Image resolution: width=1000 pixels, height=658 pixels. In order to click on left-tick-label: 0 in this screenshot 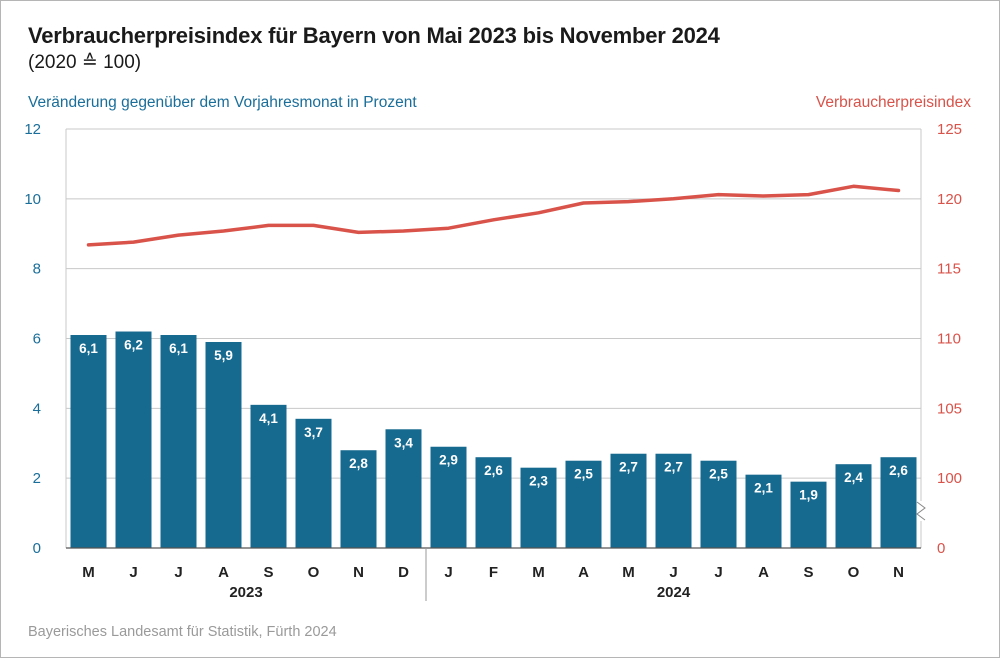, I will do `click(37, 548)`.